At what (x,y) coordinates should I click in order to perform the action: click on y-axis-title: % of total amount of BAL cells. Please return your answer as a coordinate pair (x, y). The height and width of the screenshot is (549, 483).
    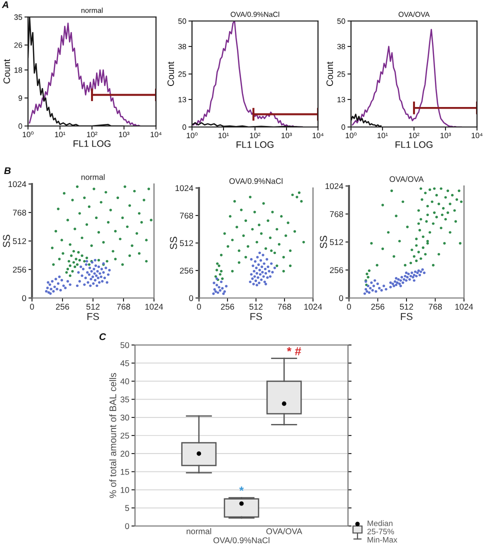
    Looking at the image, I should click on (112, 435).